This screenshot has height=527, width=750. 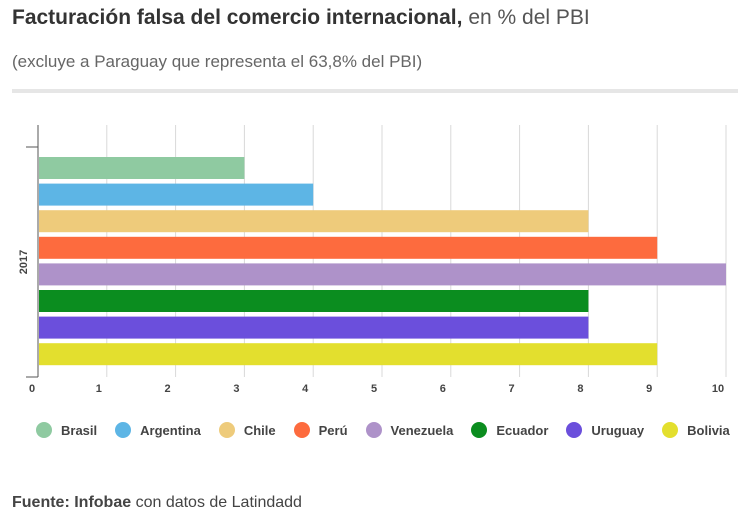 I want to click on bar-brasil, so click(x=142, y=168).